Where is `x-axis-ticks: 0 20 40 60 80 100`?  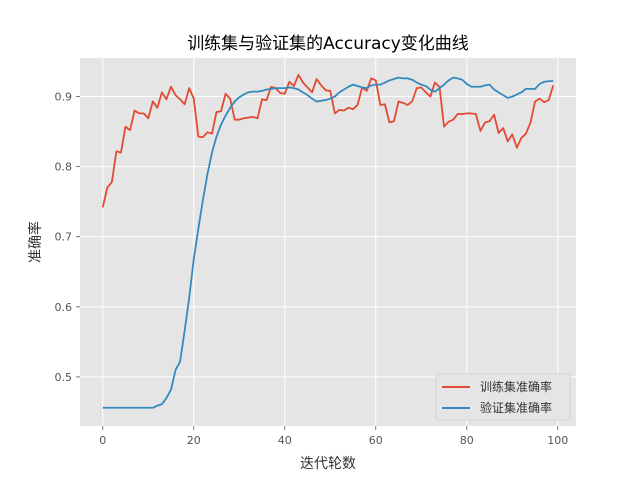 x-axis-ticks: 0 20 40 60 80 100 is located at coordinates (333, 436).